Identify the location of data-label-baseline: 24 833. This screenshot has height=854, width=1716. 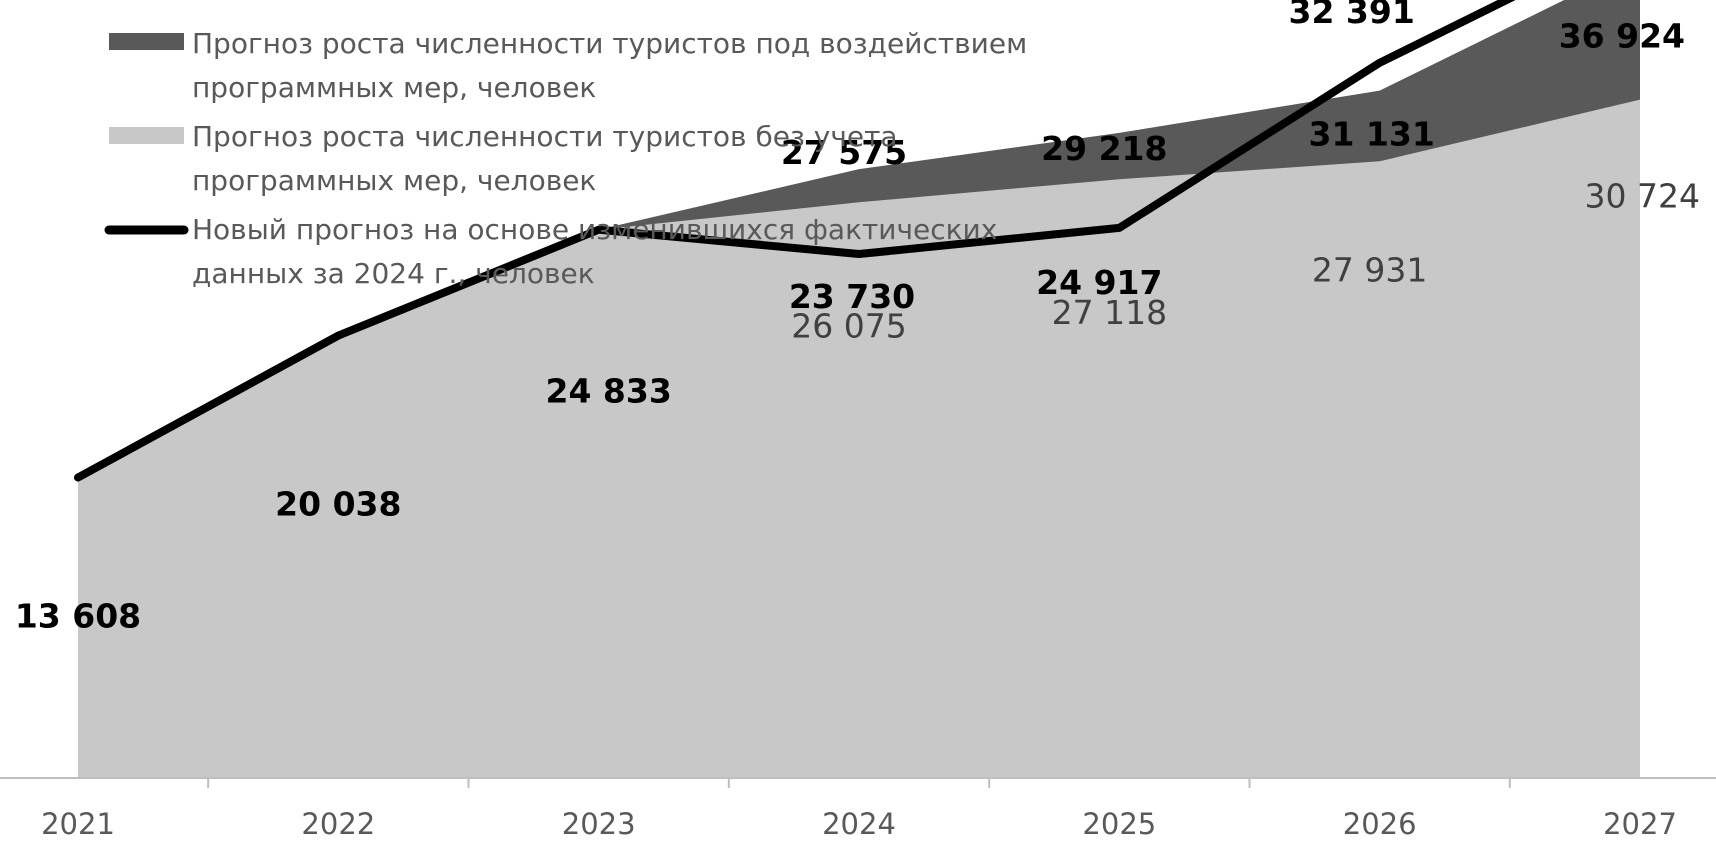
(609, 391).